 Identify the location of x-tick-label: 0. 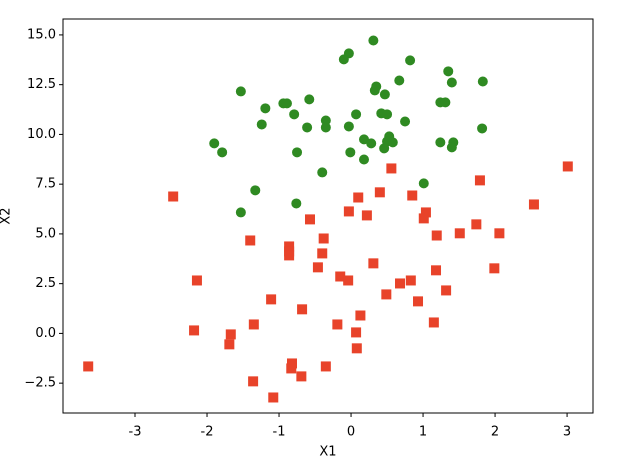
(351, 432).